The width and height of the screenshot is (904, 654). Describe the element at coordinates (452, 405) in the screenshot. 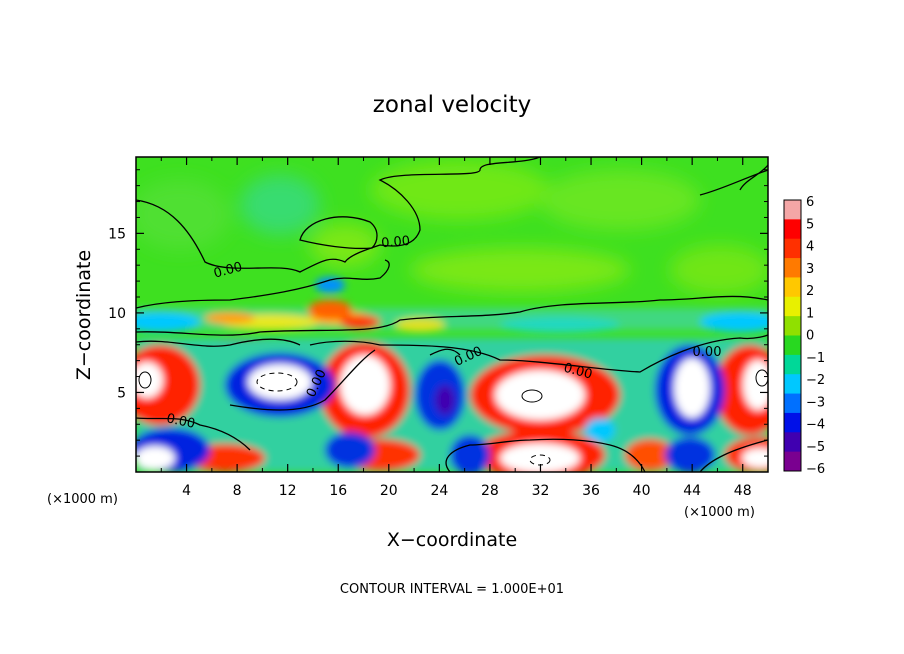

I see `lower-layer` at that location.